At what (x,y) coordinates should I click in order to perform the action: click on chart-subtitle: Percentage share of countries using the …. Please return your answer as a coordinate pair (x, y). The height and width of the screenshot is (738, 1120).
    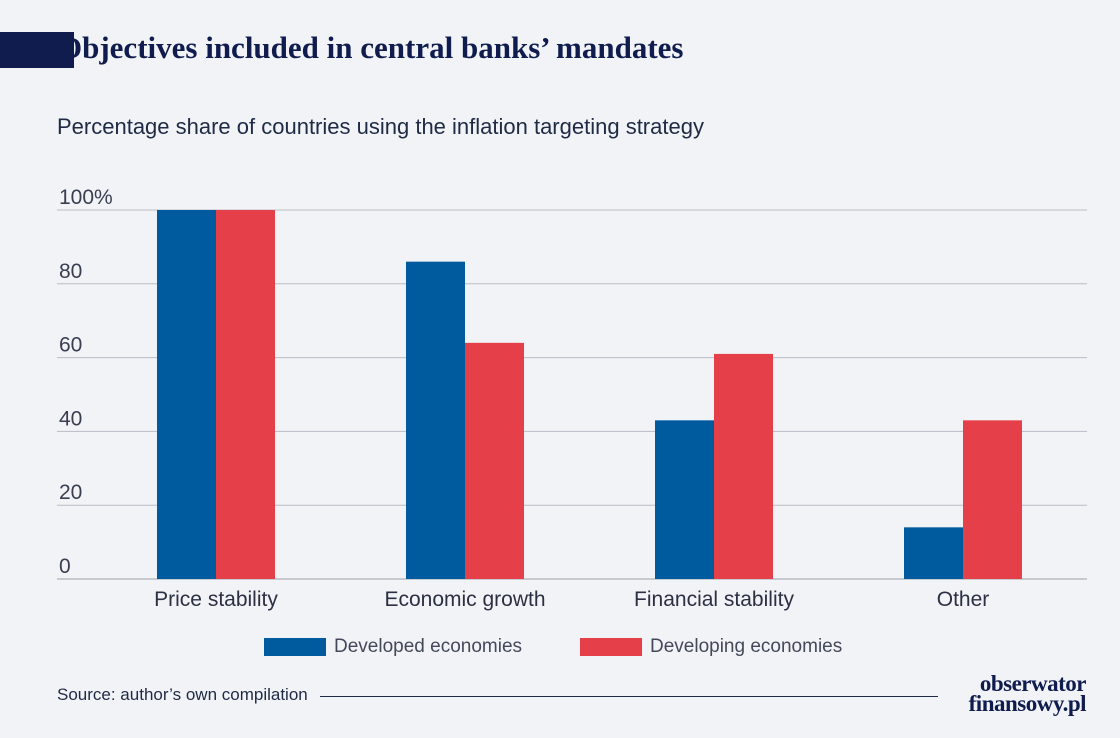
    Looking at the image, I should click on (380, 126).